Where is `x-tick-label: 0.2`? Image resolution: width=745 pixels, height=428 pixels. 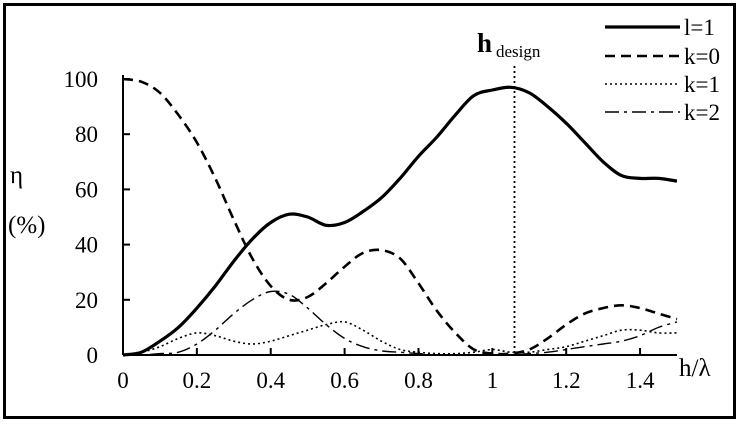
x-tick-label: 0.2 is located at coordinates (196, 380).